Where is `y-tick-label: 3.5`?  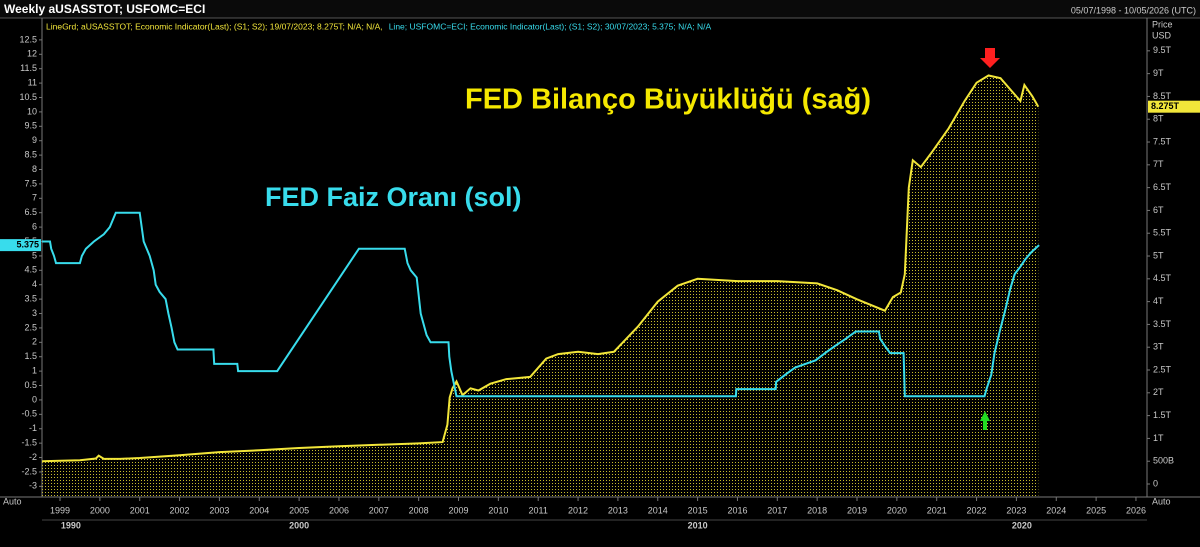
y-tick-label: 3.5 is located at coordinates (30, 298).